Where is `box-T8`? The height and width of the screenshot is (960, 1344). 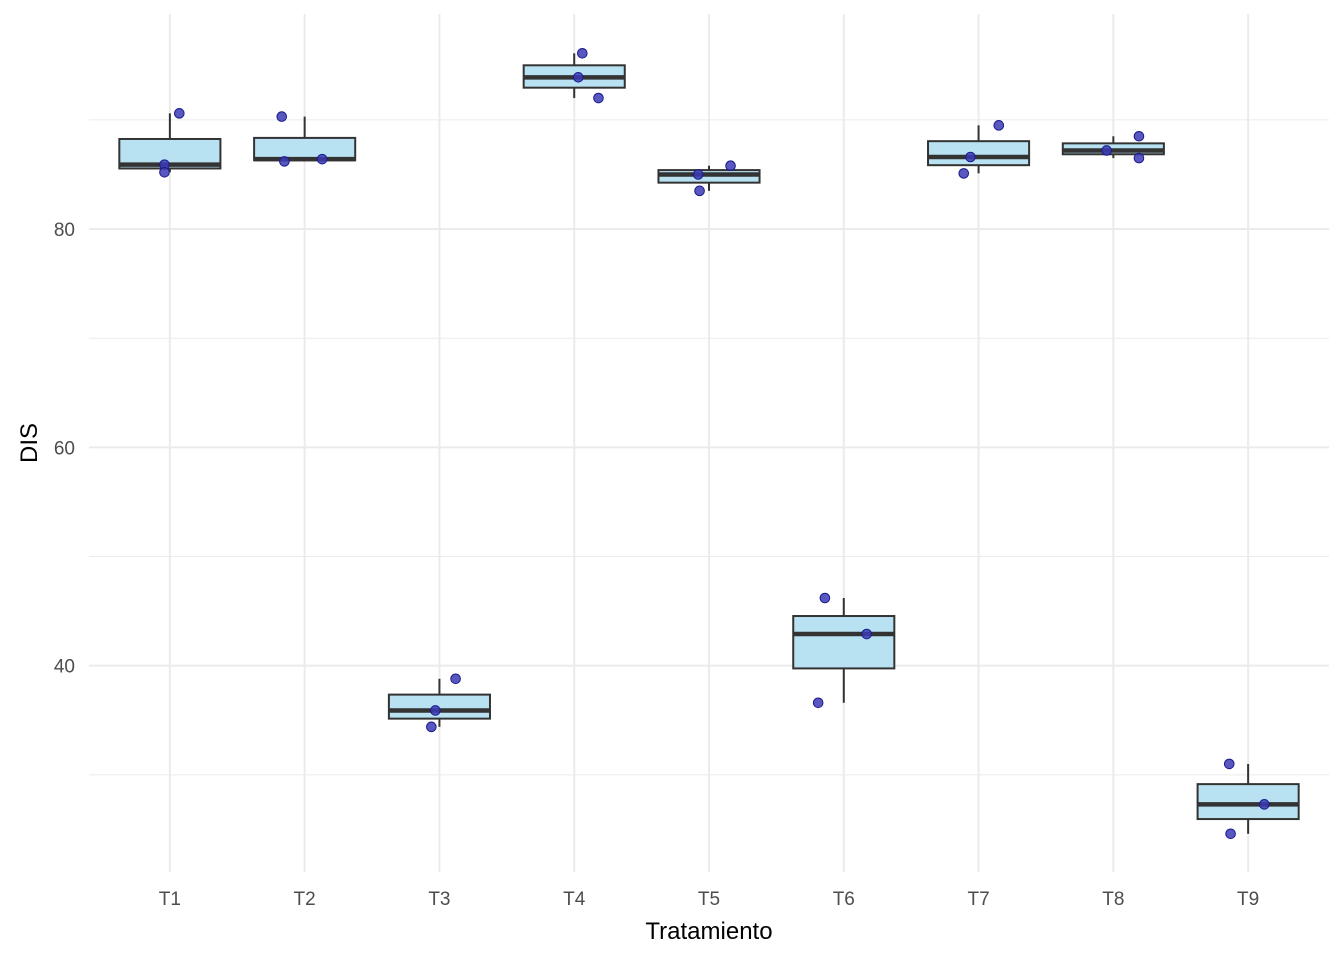
box-T8 is located at coordinates (1113, 147).